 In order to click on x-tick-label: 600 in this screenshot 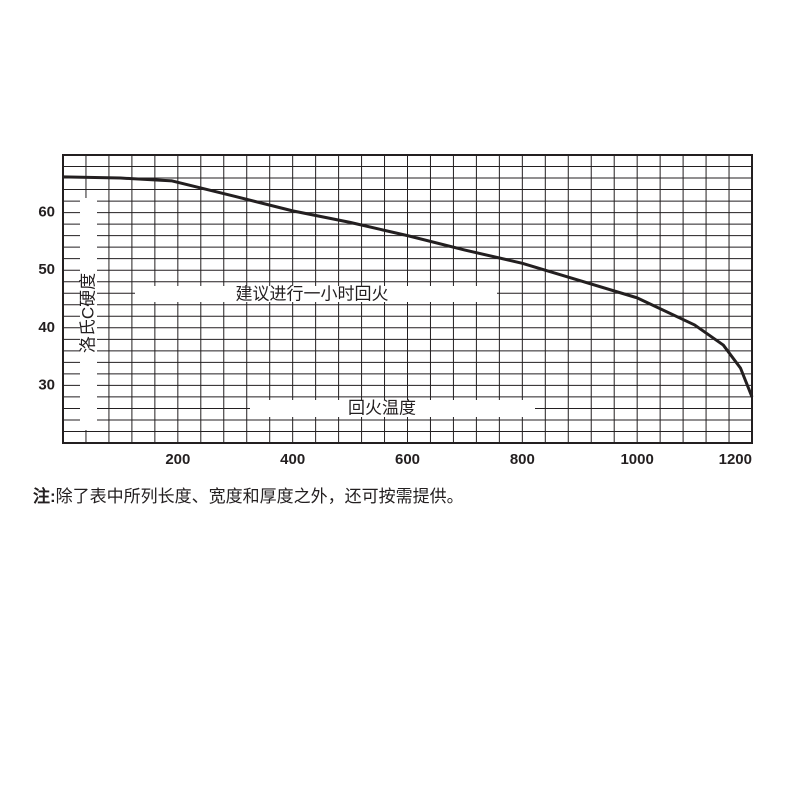, I will do `click(407, 459)`.